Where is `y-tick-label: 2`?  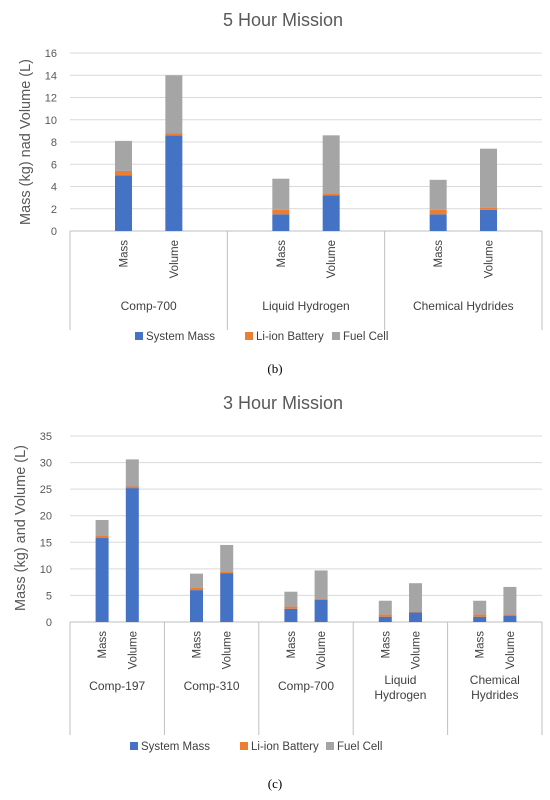
y-tick-label: 2 is located at coordinates (54, 210).